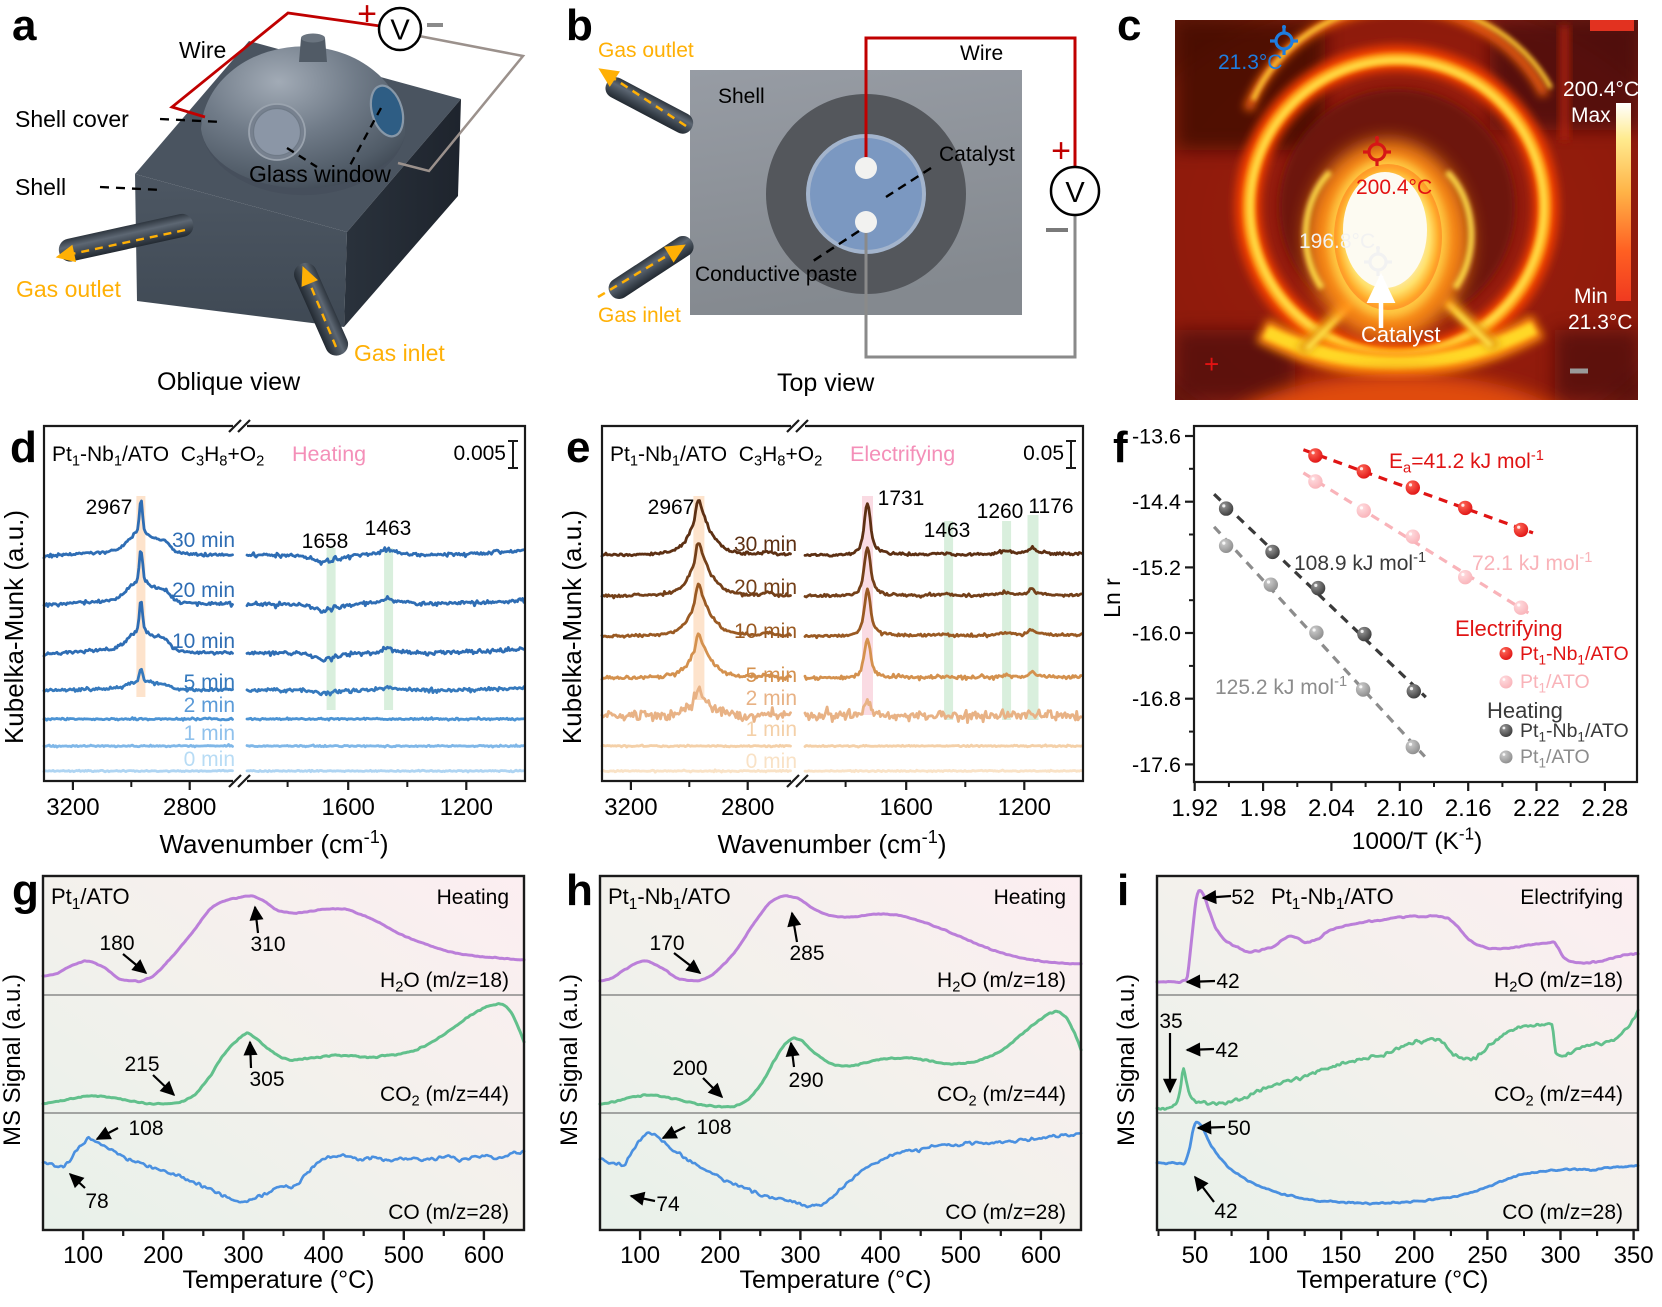 The width and height of the screenshot is (1662, 1307). What do you see at coordinates (1129, 25) in the screenshot?
I see `svg-text: c` at bounding box center [1129, 25].